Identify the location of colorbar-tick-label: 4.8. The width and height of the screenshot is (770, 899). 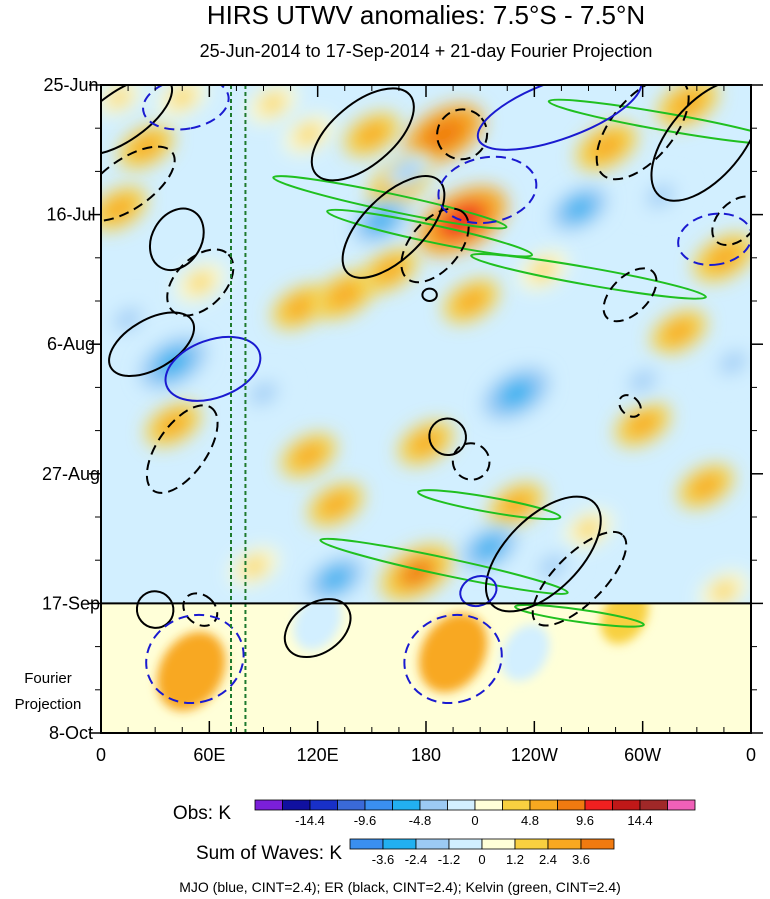
(530, 820).